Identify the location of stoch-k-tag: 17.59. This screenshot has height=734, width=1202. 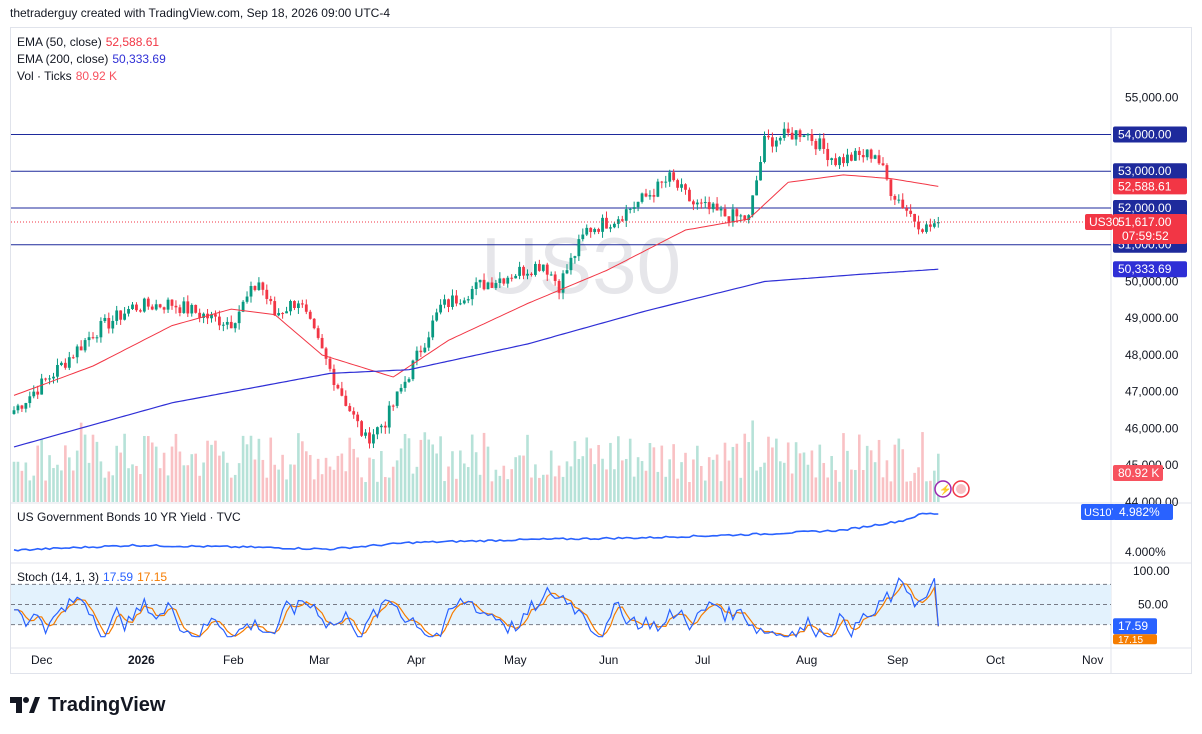
(1133, 626).